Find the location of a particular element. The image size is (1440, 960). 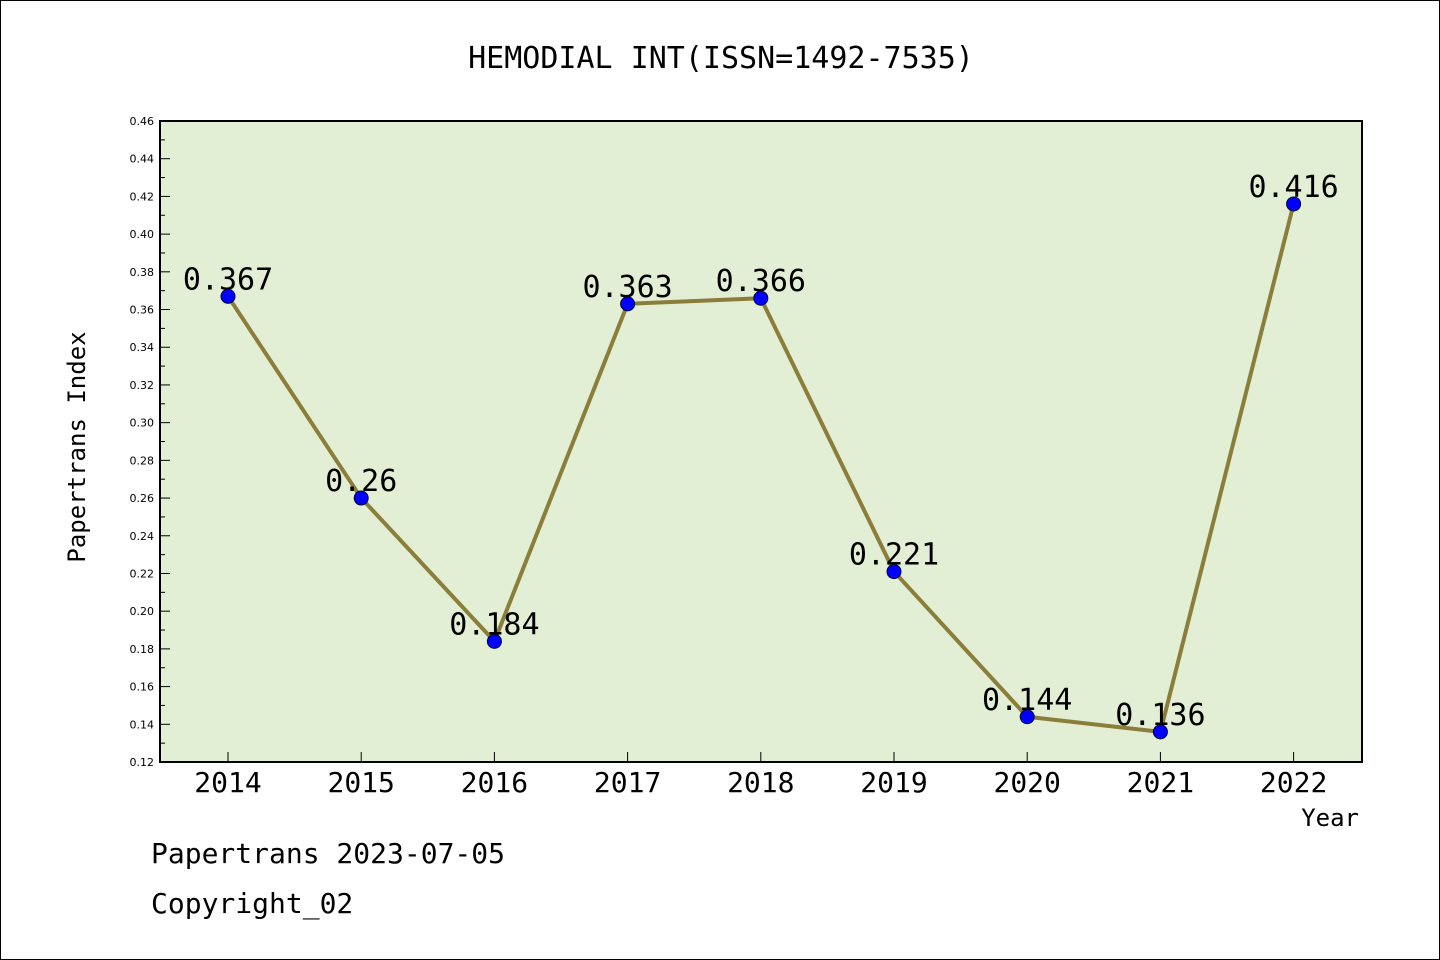

y-tick-label: 0.36 is located at coordinates (142, 310).